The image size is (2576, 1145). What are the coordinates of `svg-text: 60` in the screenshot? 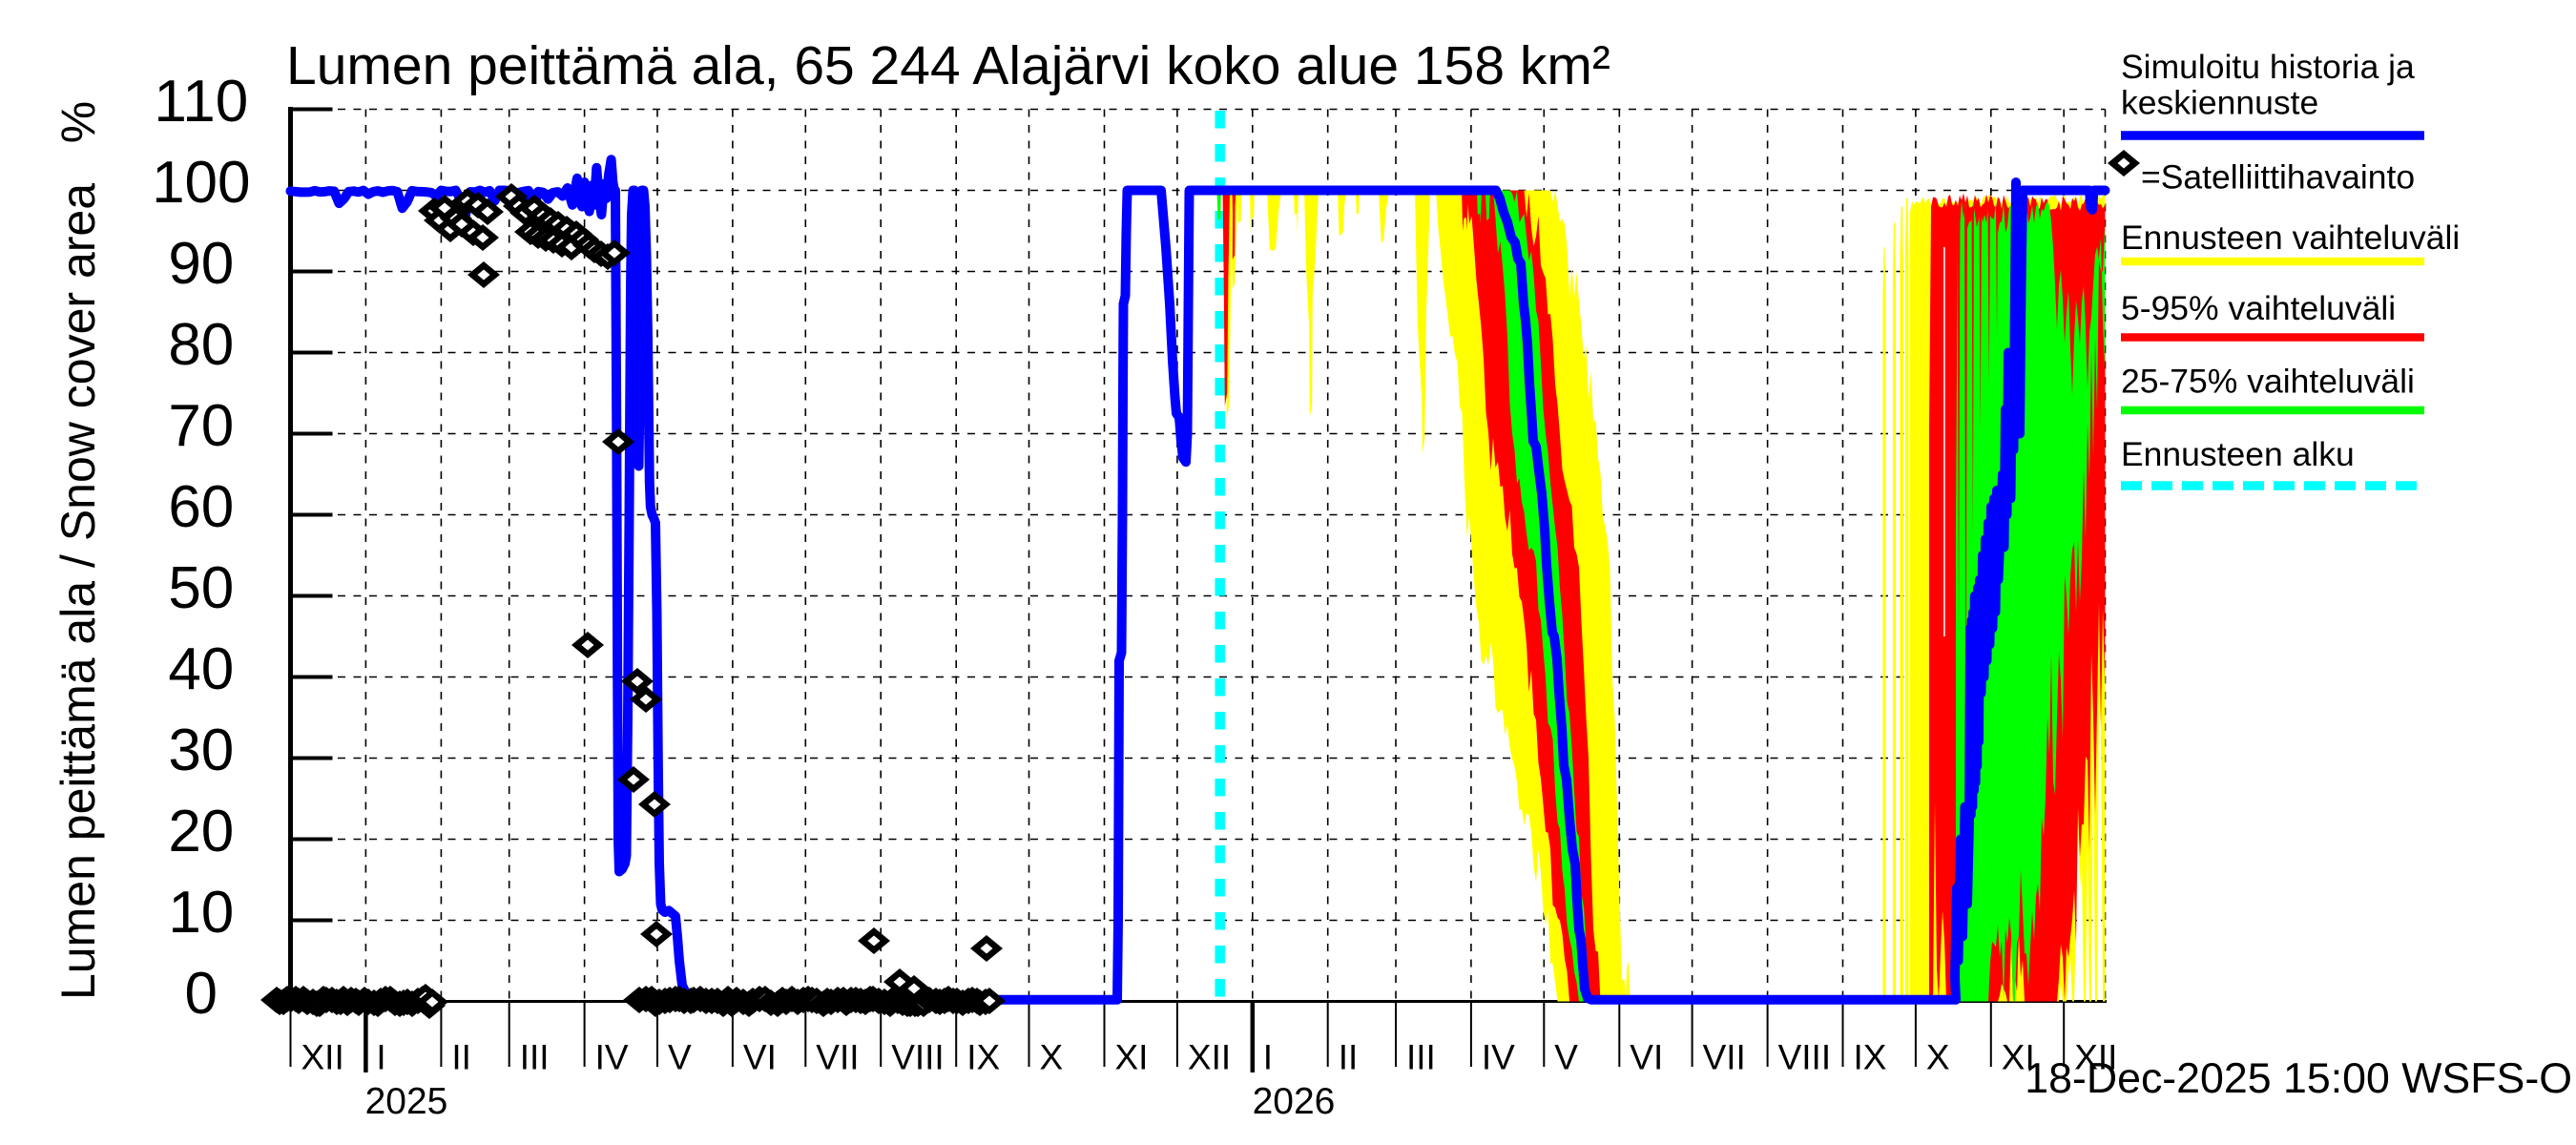 It's located at (201, 507).